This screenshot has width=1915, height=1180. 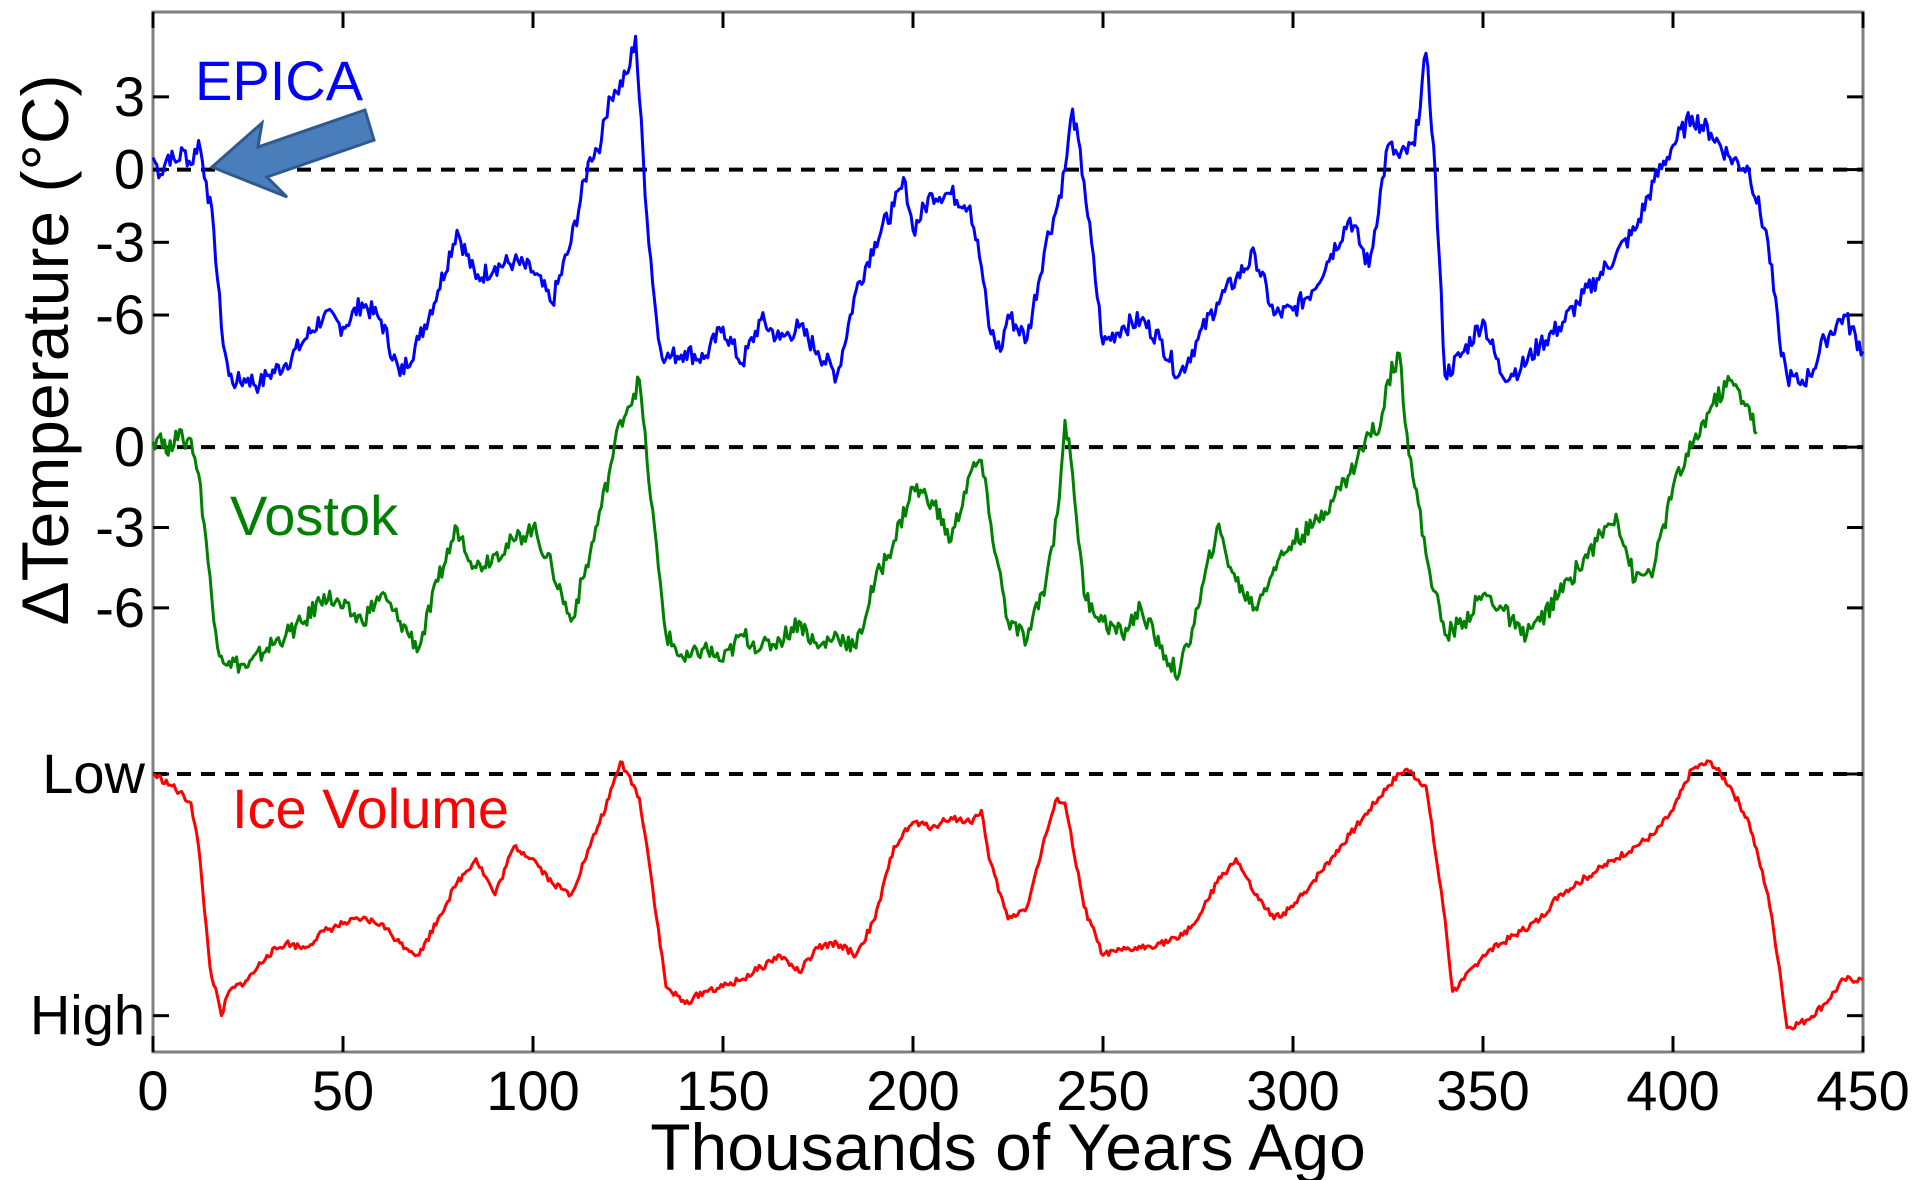 I want to click on series-label: Ice Volume, so click(x=370, y=808).